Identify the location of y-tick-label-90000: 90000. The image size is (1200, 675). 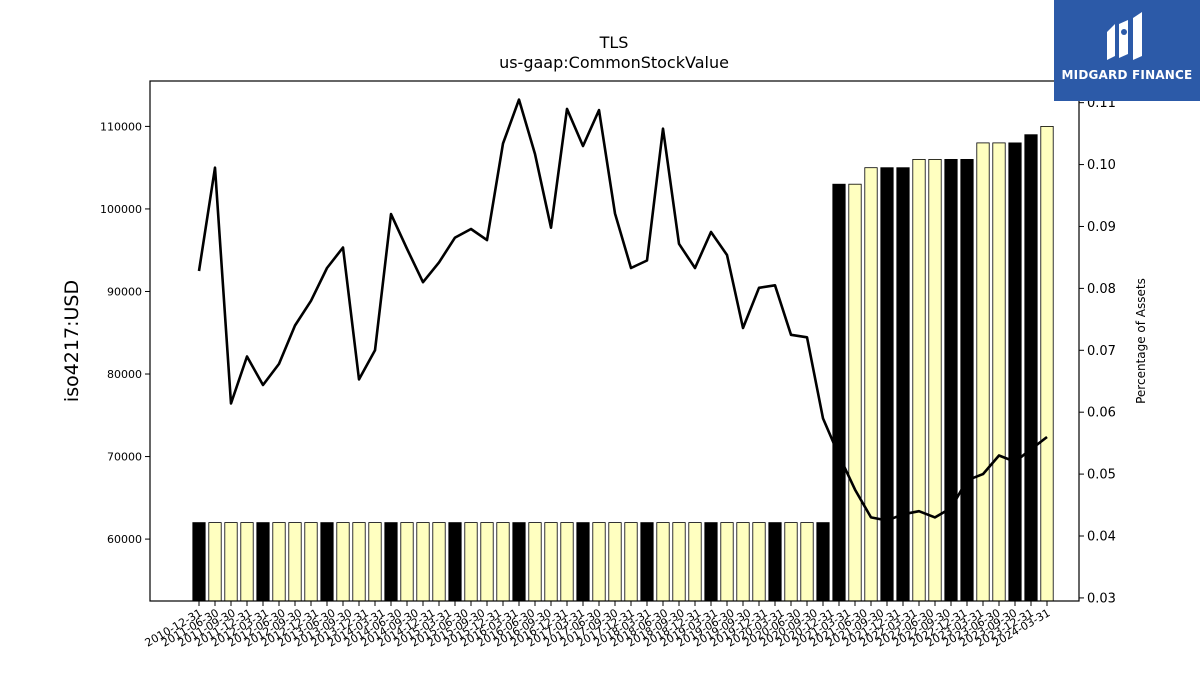
(124, 291).